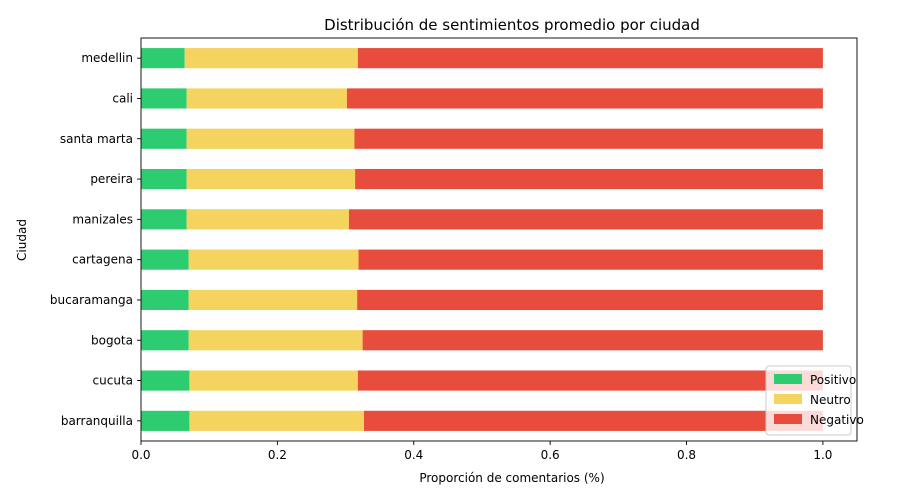  I want to click on bar-negativo-cali, so click(584, 98).